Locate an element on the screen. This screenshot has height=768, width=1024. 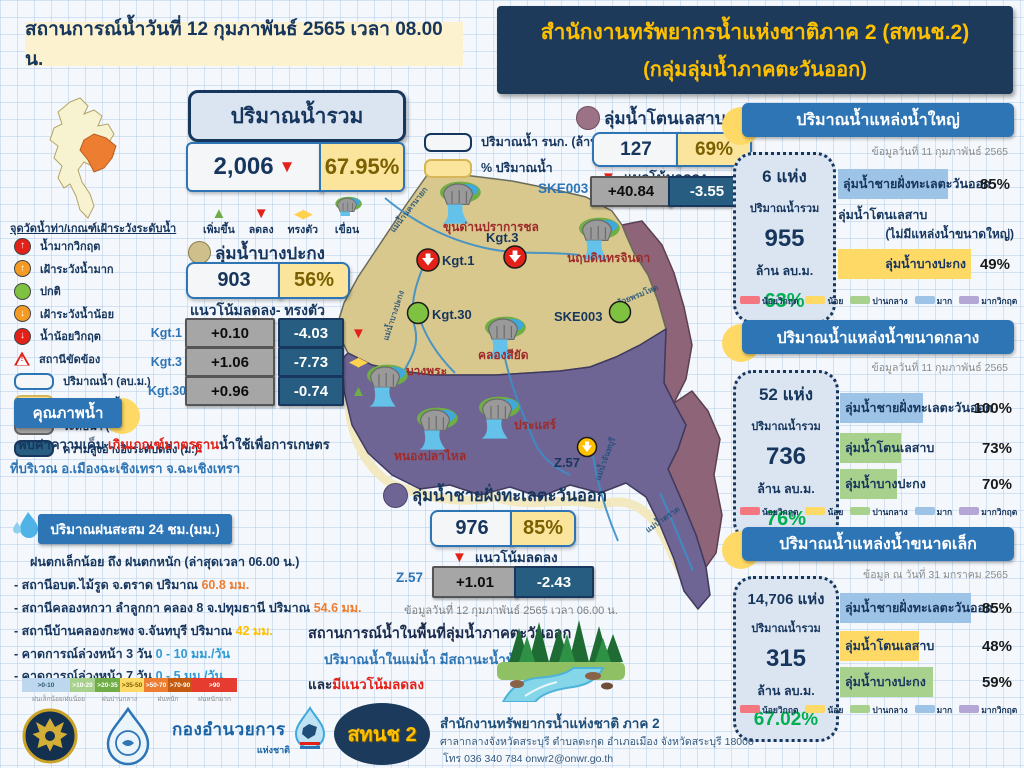
eastcoast-basin-swatch is located at coordinates (395, 495).